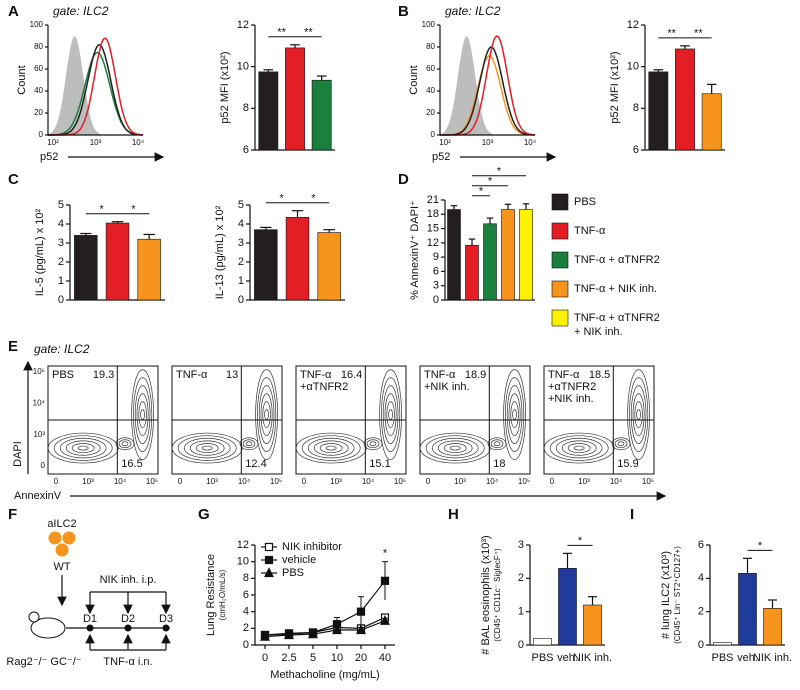  What do you see at coordinates (269, 572) in the screenshot?
I see `legend-marker` at bounding box center [269, 572].